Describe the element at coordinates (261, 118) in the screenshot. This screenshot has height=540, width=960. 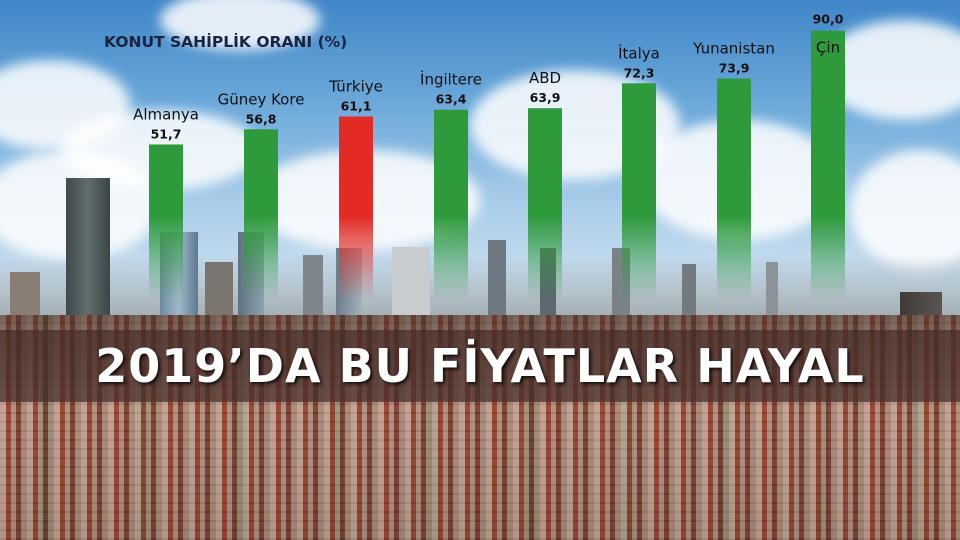
I see `value-label-1: 56,8` at that location.